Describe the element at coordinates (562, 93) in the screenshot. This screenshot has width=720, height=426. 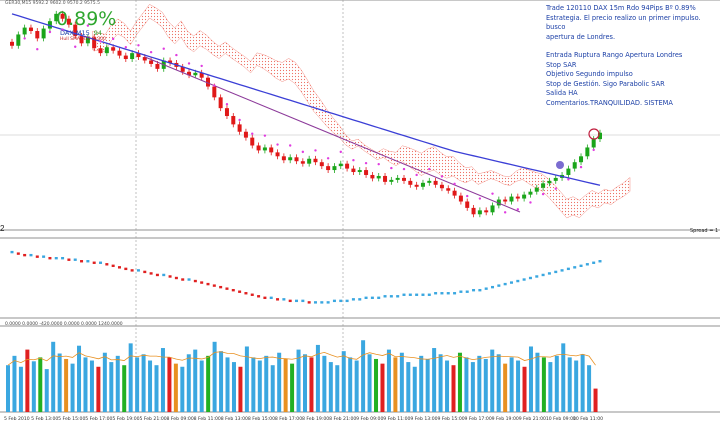
I see `info-line: Salida HA` at that location.